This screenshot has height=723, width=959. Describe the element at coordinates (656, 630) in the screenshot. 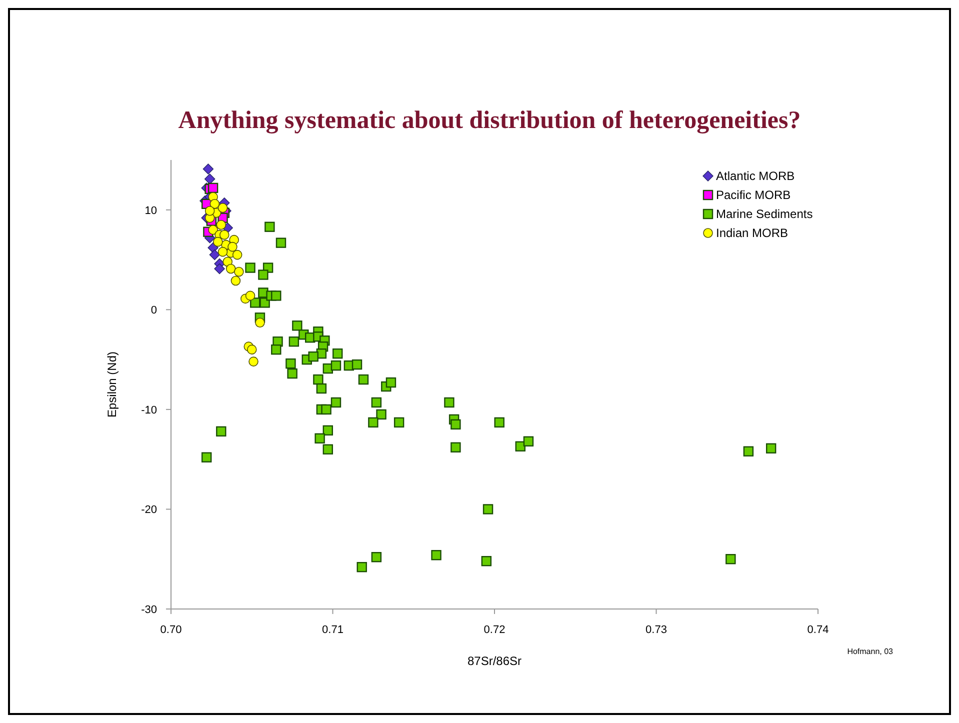

I see `x-tick-label: 0.73` at that location.